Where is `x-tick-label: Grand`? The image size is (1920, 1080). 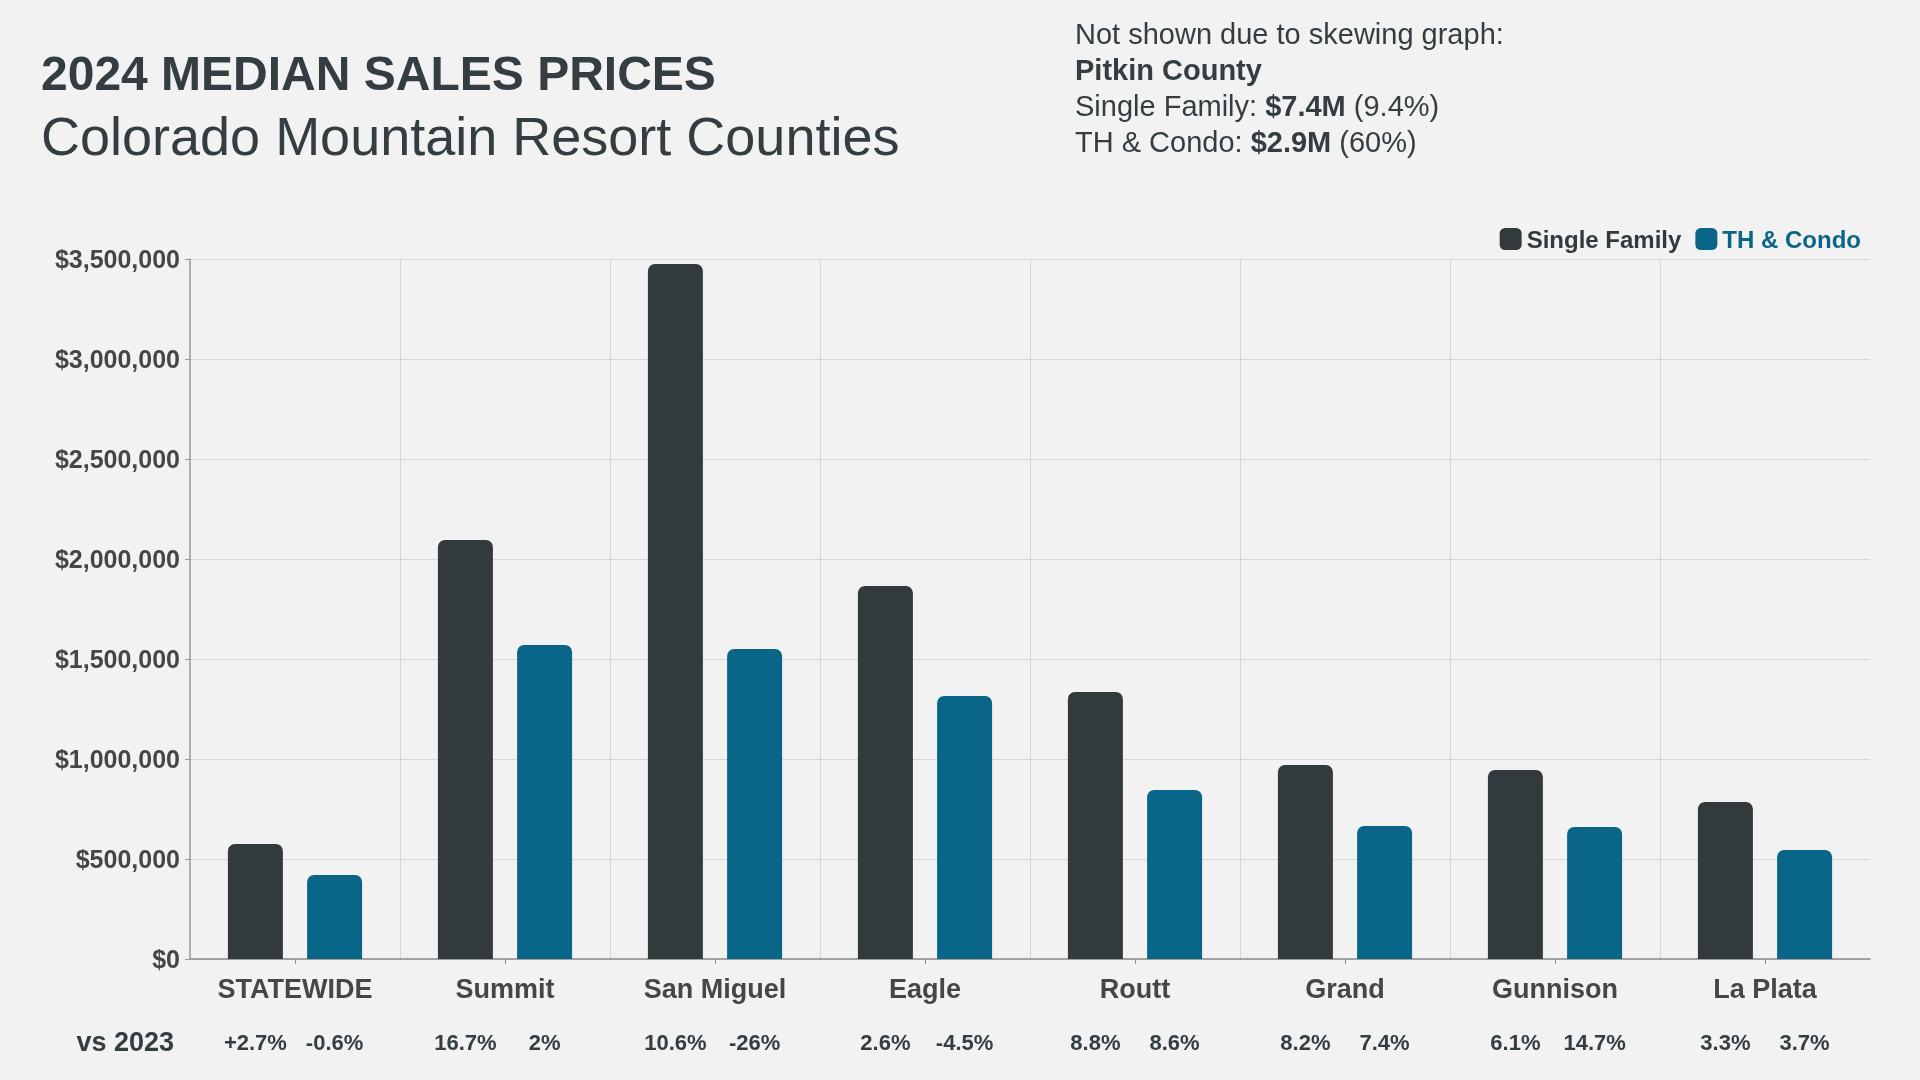 x-tick-label: Grand is located at coordinates (1345, 988).